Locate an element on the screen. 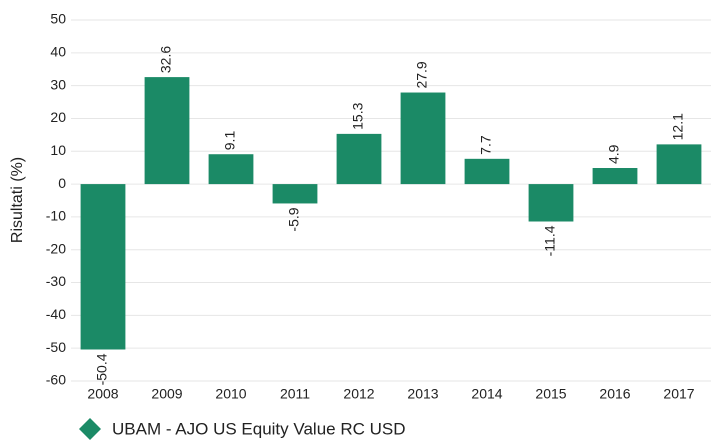 This screenshot has height=440, width=711. y-tick-label: -30 is located at coordinates (56, 281).